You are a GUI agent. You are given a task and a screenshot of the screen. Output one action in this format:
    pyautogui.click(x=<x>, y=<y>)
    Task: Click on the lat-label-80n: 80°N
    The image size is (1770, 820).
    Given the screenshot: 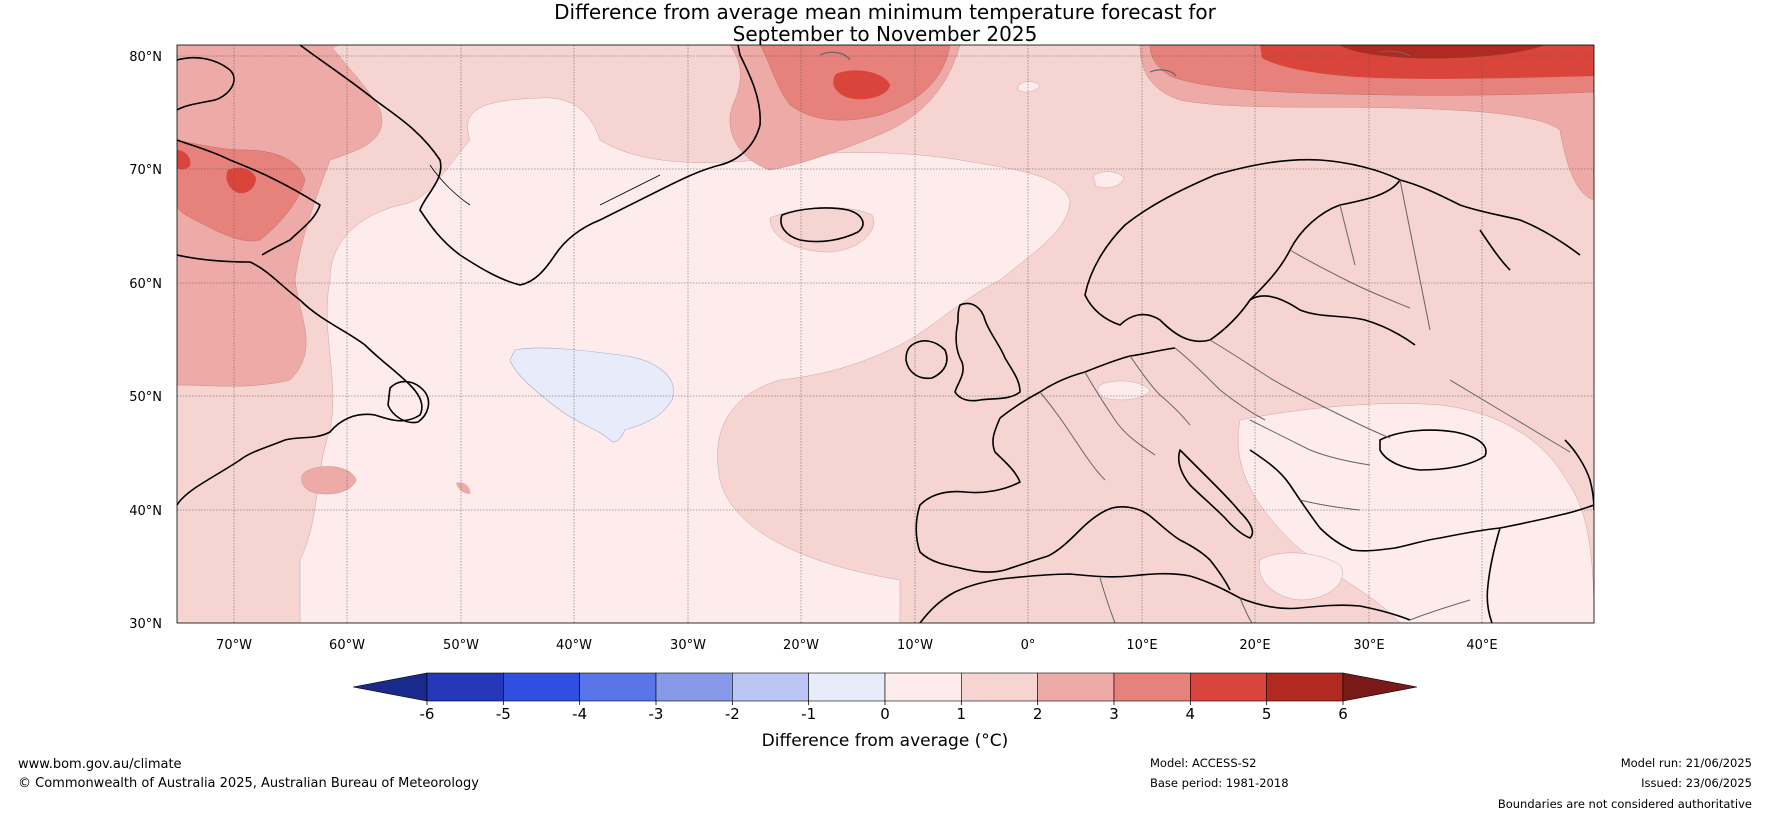 What is the action you would take?
    pyautogui.click(x=145, y=57)
    